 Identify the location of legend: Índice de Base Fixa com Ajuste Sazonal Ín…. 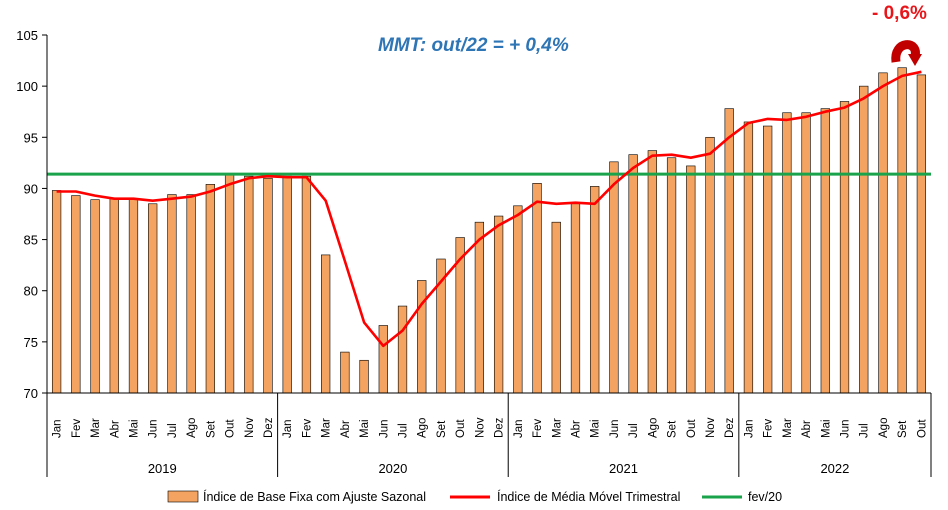
(474, 496).